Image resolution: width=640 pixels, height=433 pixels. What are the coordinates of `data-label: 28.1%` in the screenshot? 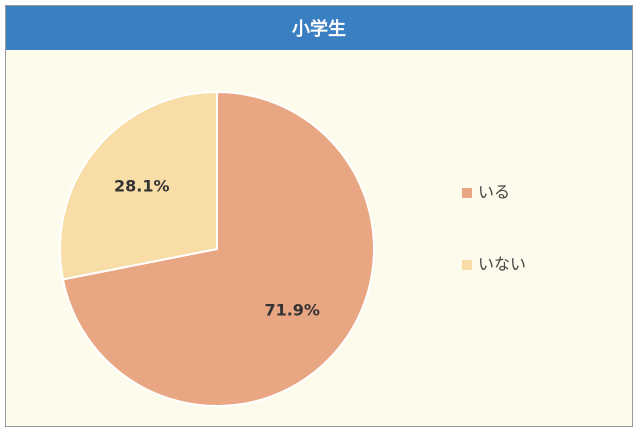 It's located at (142, 186).